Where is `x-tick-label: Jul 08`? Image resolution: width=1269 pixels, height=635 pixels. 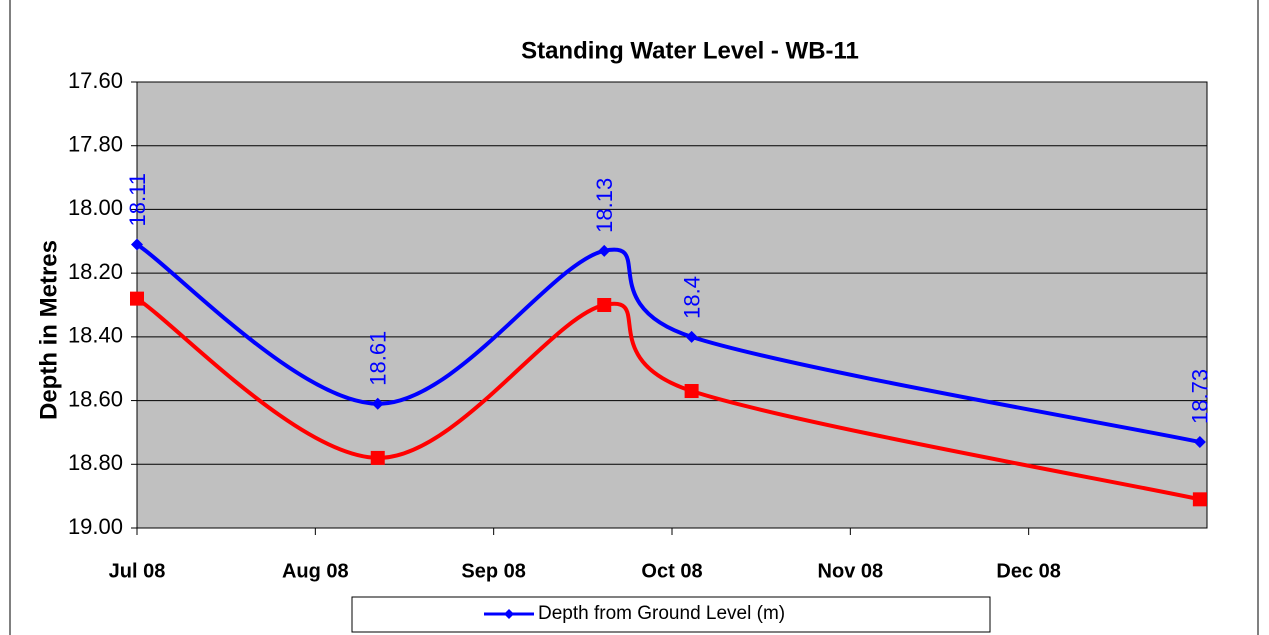
x-tick-label: Jul 08 is located at coordinates (137, 571).